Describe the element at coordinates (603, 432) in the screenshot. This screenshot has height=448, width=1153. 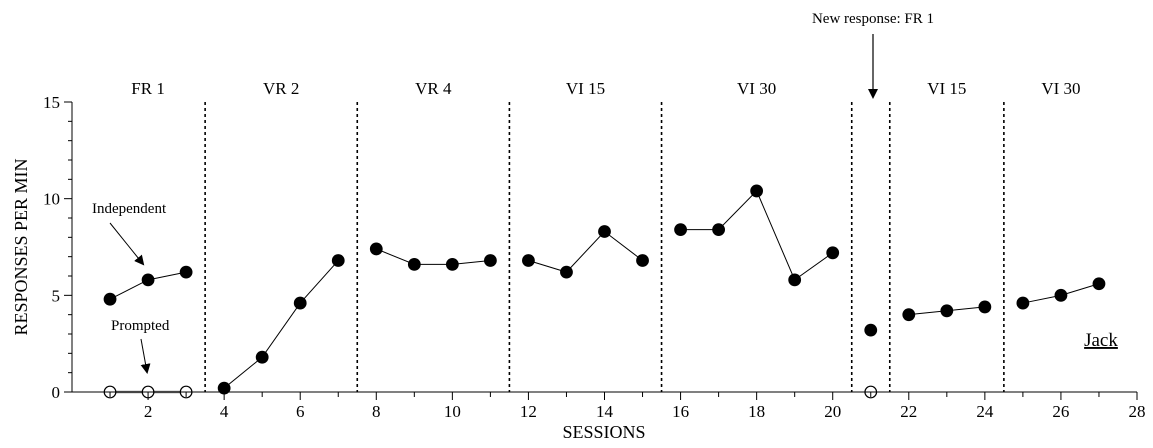
I see `x-axis-title: SESSIONS` at that location.